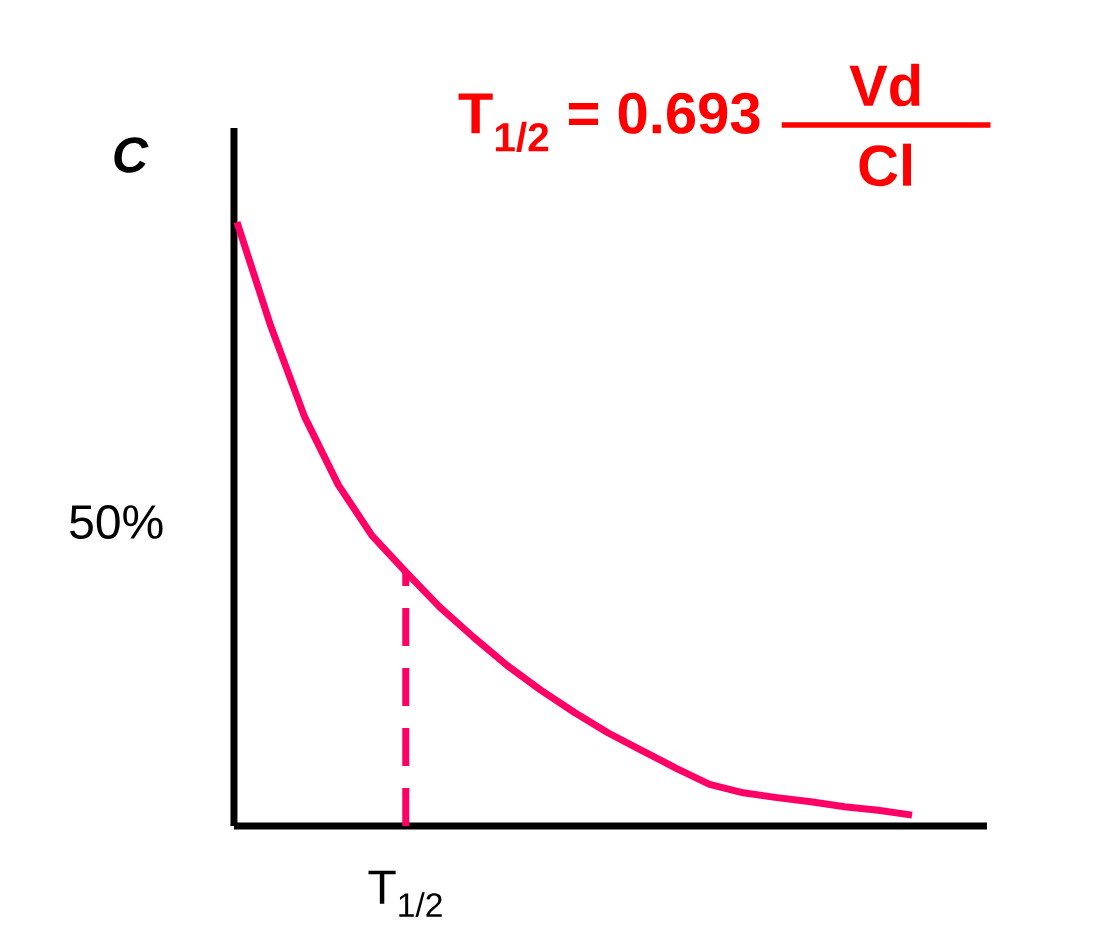 The image size is (1102, 947). Describe the element at coordinates (116, 522) in the screenshot. I see `text: 50%` at that location.